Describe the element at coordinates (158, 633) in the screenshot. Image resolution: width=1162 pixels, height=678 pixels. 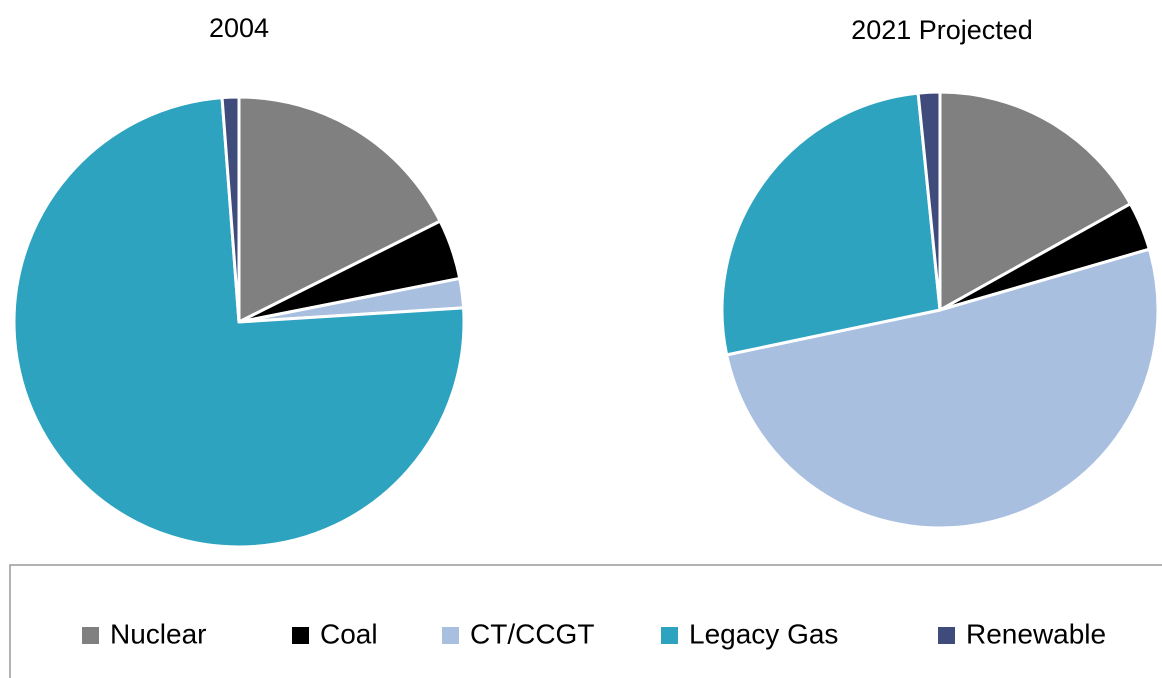
I see `legend-label: Nuclear` at that location.